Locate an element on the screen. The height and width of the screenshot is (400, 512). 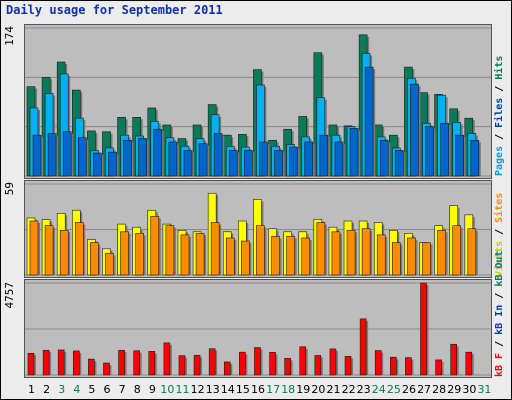
x-tick-label-16: 16 is located at coordinates (258, 389).